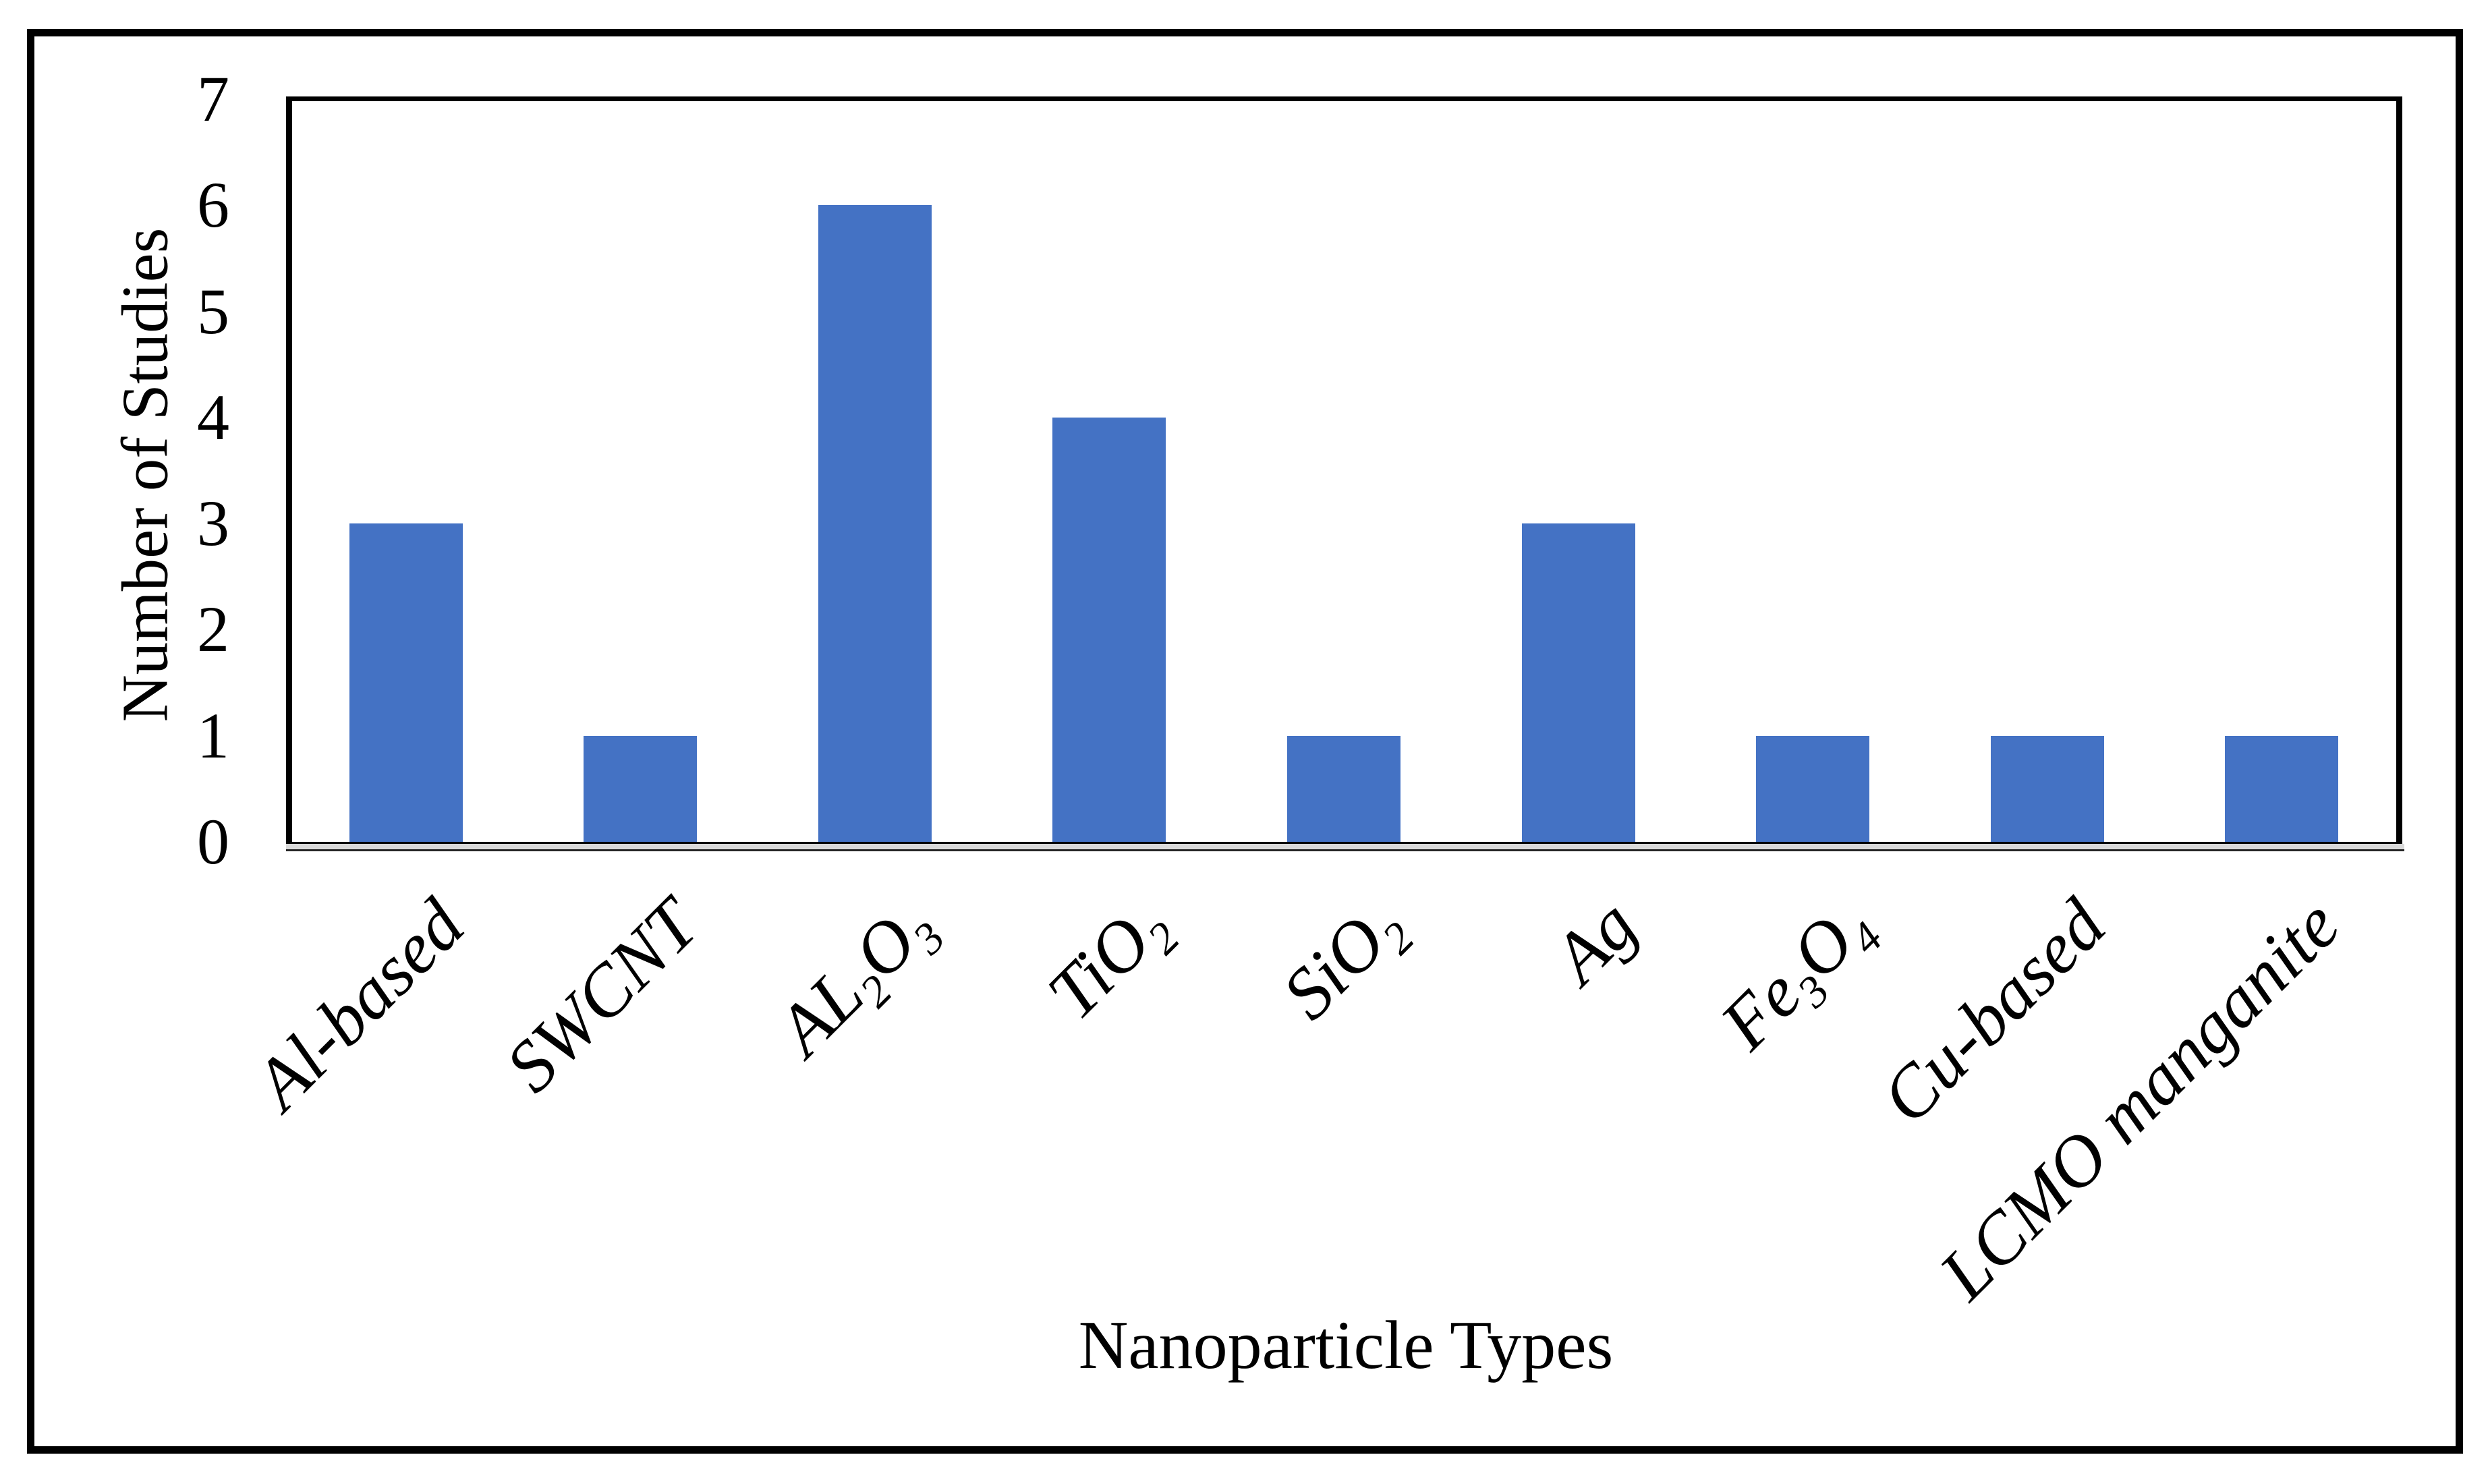 The image size is (2490, 1484). I want to click on y-tick-label: 6, so click(213, 205).